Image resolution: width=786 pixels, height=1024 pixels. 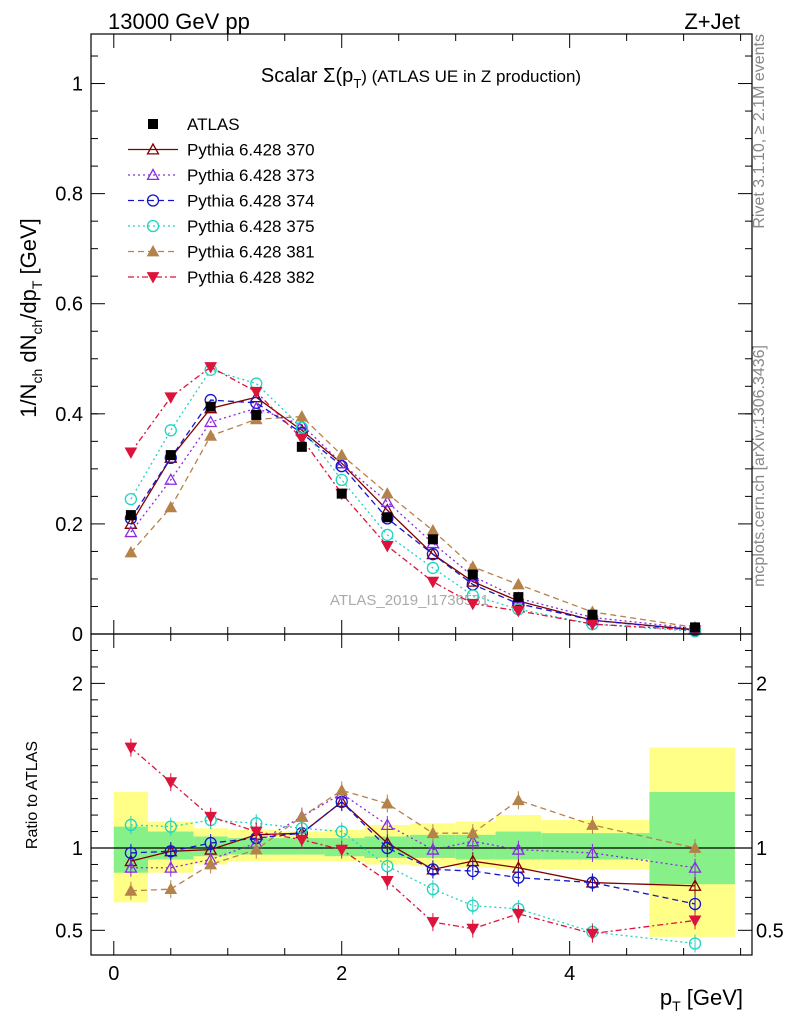 I want to click on x-axis-label: pT [GeV], so click(x=701, y=999).